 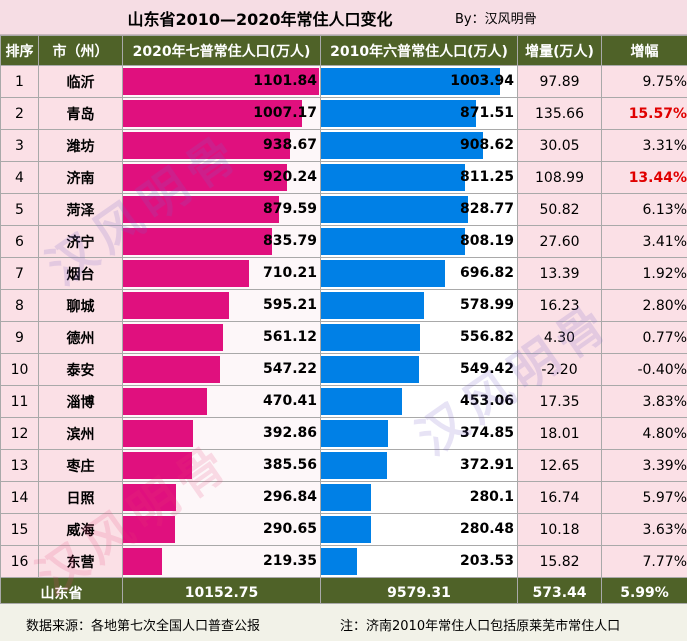 I want to click on bar-label-v2010: 453.06, so click(x=486, y=401).